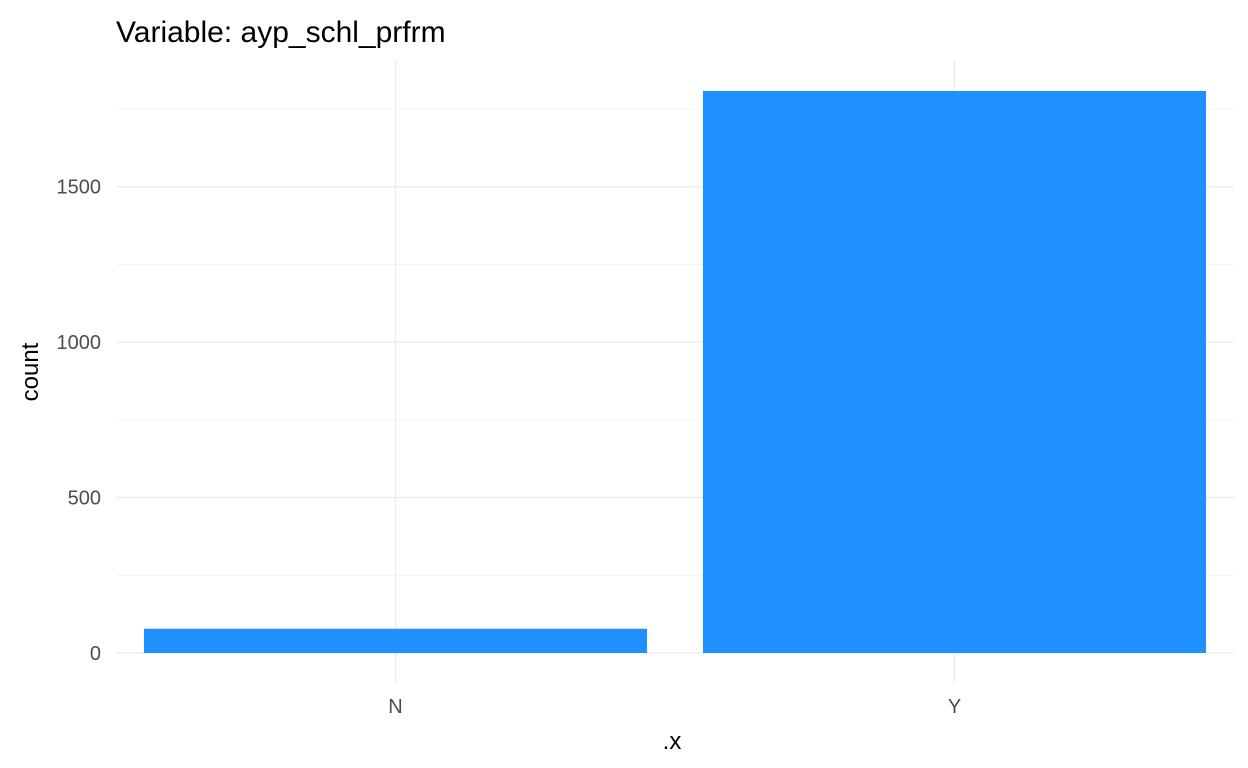 Image resolution: width=1248 pixels, height=768 pixels. Describe the element at coordinates (30, 371) in the screenshot. I see `y-axis-title: count` at that location.